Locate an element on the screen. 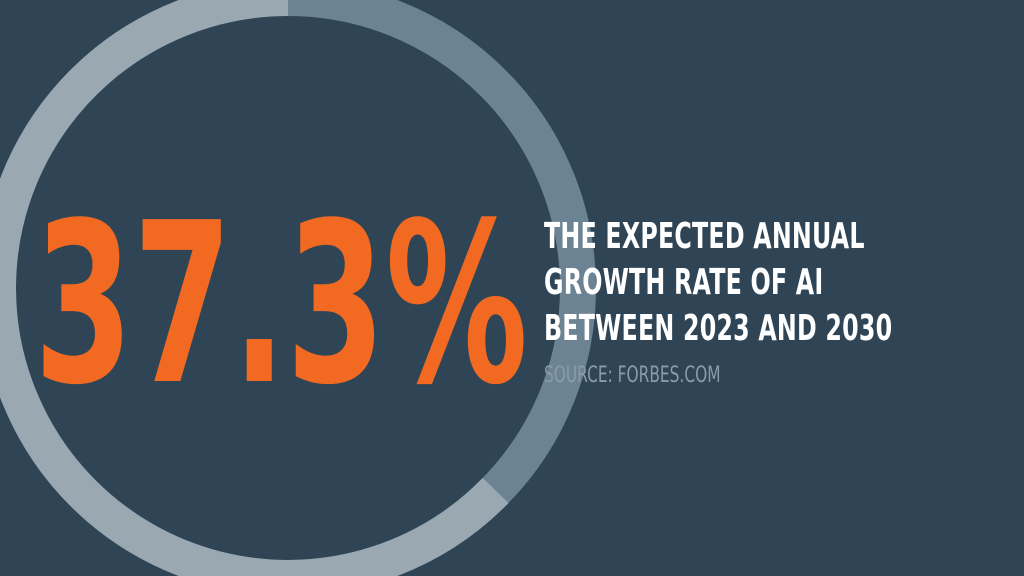 Image resolution: width=1024 pixels, height=576 pixels. headline-line-2: GROWTH RATE OF AI is located at coordinates (684, 282).